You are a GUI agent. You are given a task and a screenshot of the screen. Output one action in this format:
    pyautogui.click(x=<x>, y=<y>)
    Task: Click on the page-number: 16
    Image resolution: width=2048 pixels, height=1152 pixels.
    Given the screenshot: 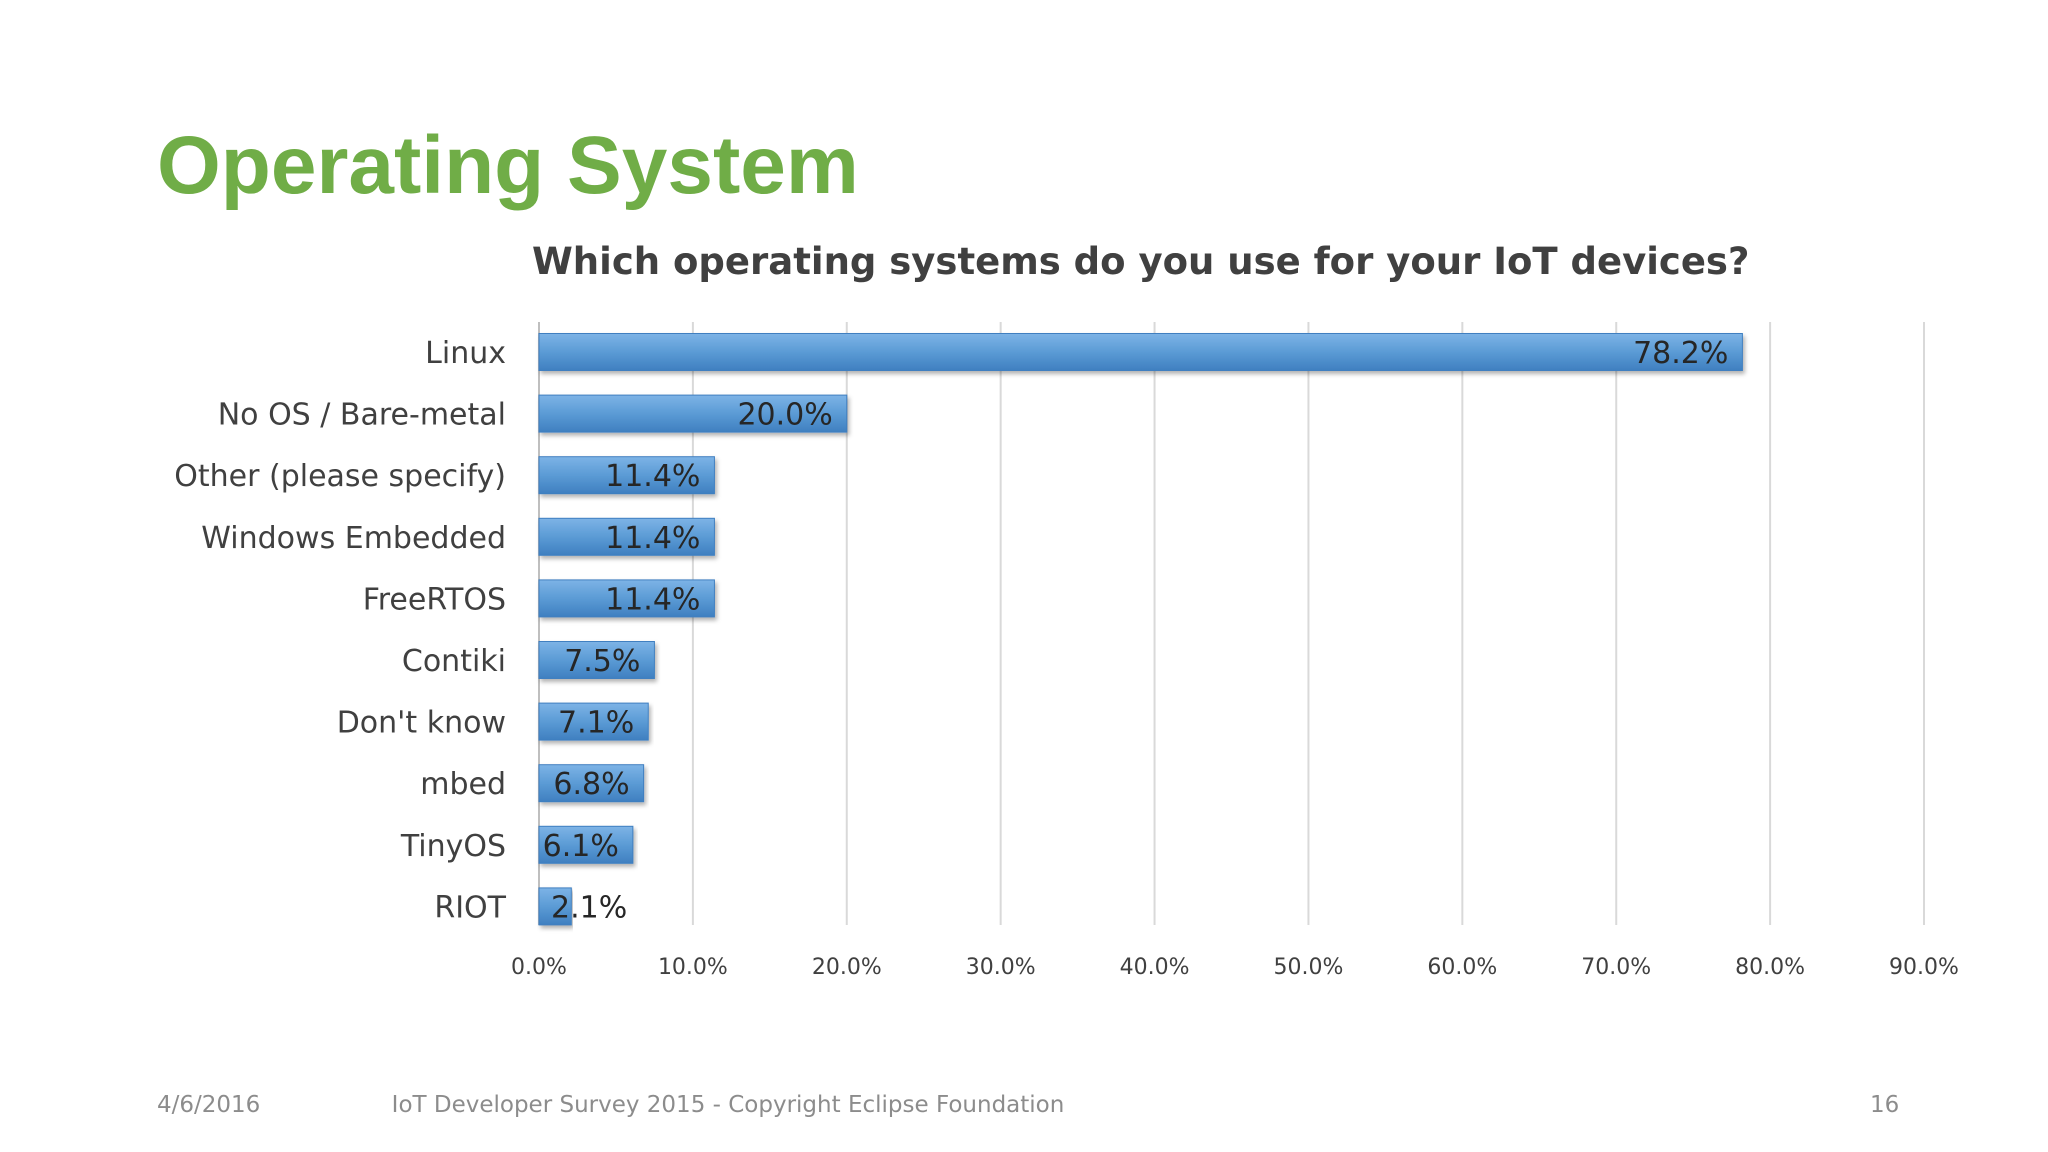 What is the action you would take?
    pyautogui.click(x=1885, y=1105)
    